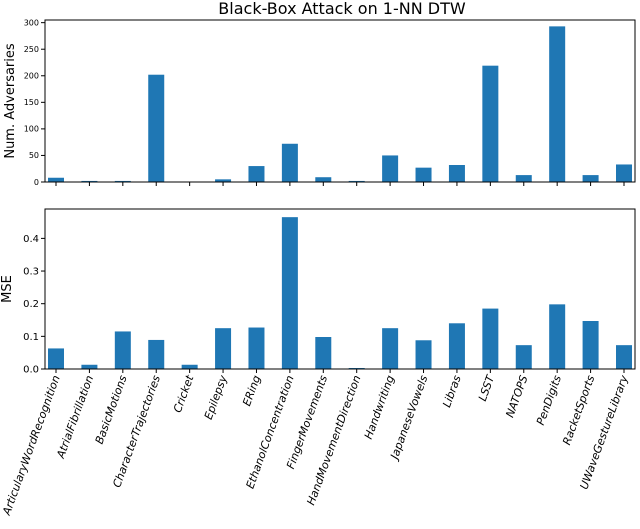 The height and width of the screenshot is (529, 640). Describe the element at coordinates (523, 178) in the screenshot. I see `adversaries-bar-natops` at that location.